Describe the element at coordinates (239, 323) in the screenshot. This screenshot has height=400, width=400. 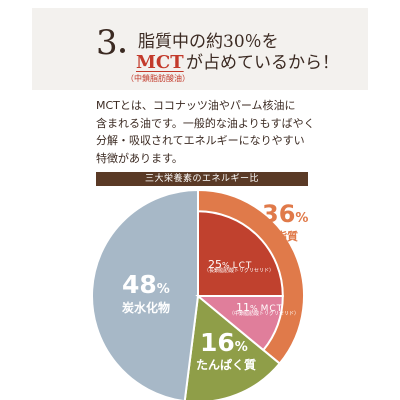
I see `slice-mct` at that location.